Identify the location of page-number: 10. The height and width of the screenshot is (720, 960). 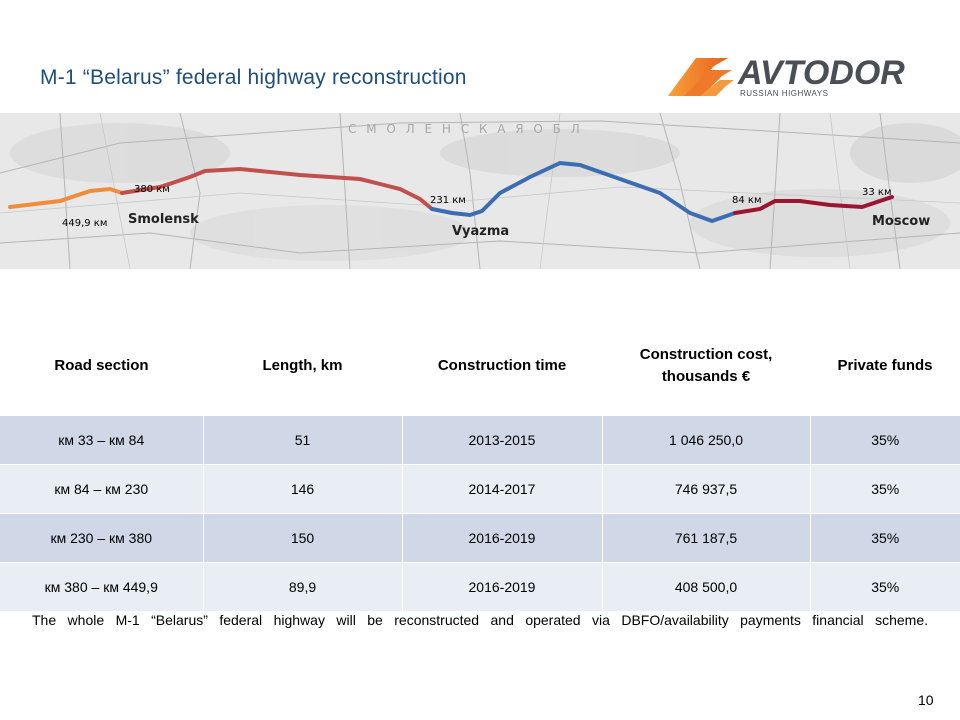
(926, 700).